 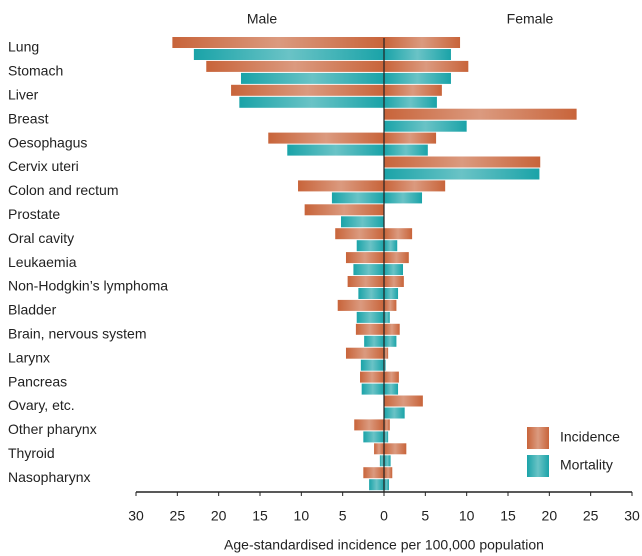 I want to click on category-label: Ovary, etc., so click(x=41, y=405).